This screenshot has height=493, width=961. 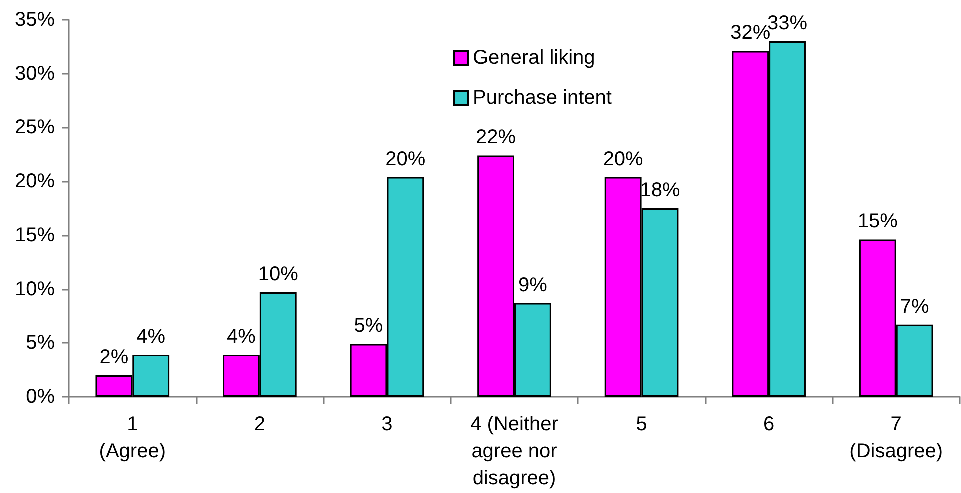 What do you see at coordinates (132, 438) in the screenshot?
I see `x-tick-label: 1 (Agree)` at bounding box center [132, 438].